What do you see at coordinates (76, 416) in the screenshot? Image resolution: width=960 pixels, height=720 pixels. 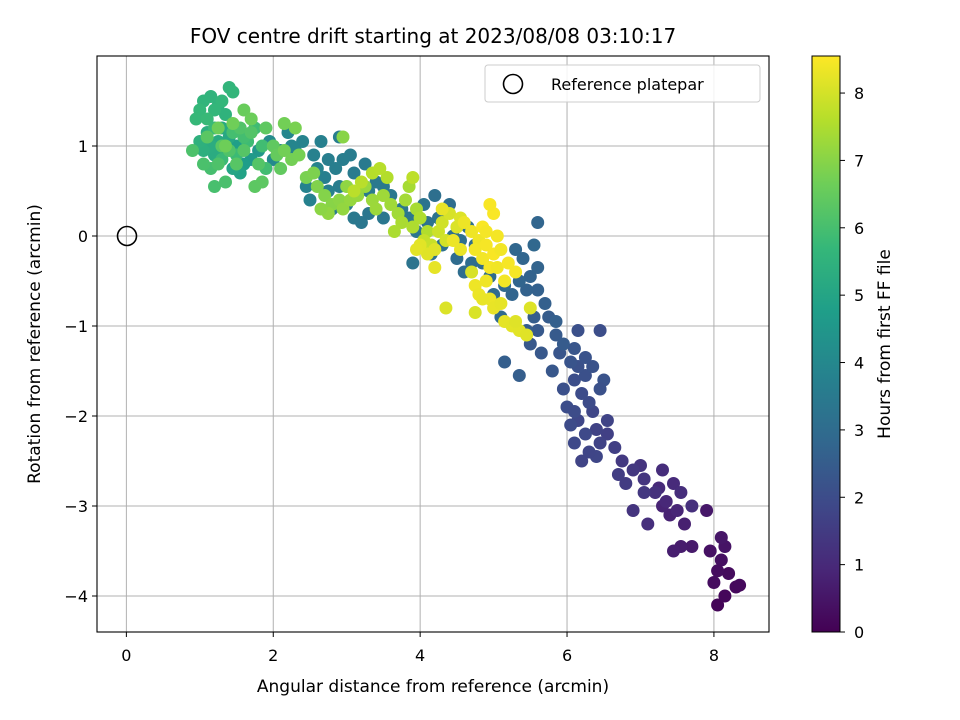 I see `y-tick-label: −2` at bounding box center [76, 416].